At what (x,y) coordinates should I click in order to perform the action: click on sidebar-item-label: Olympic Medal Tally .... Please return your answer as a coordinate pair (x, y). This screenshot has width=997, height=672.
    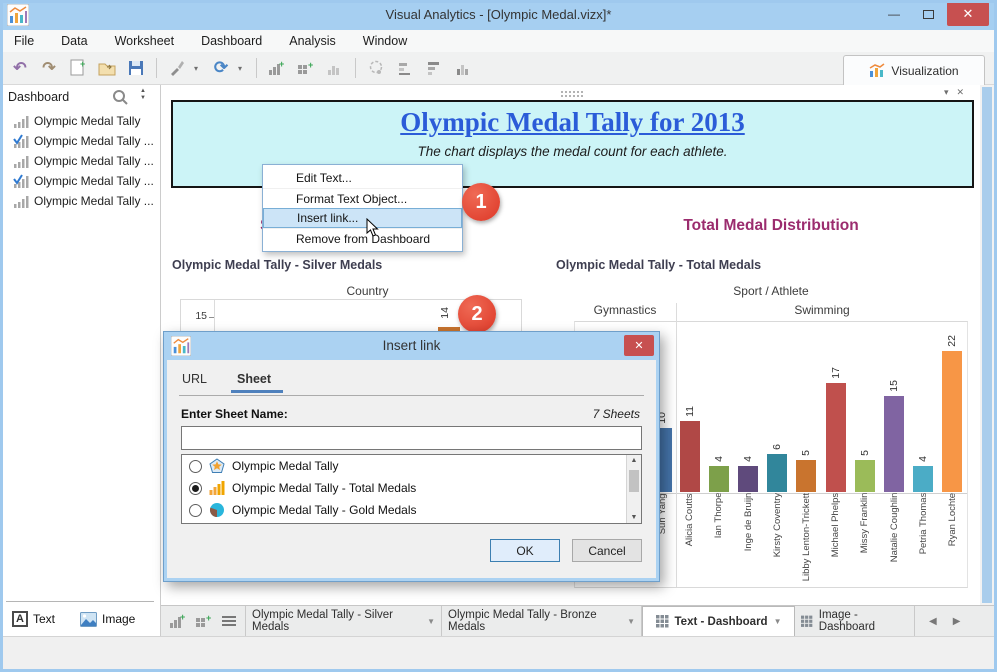
    Looking at the image, I should click on (94, 181).